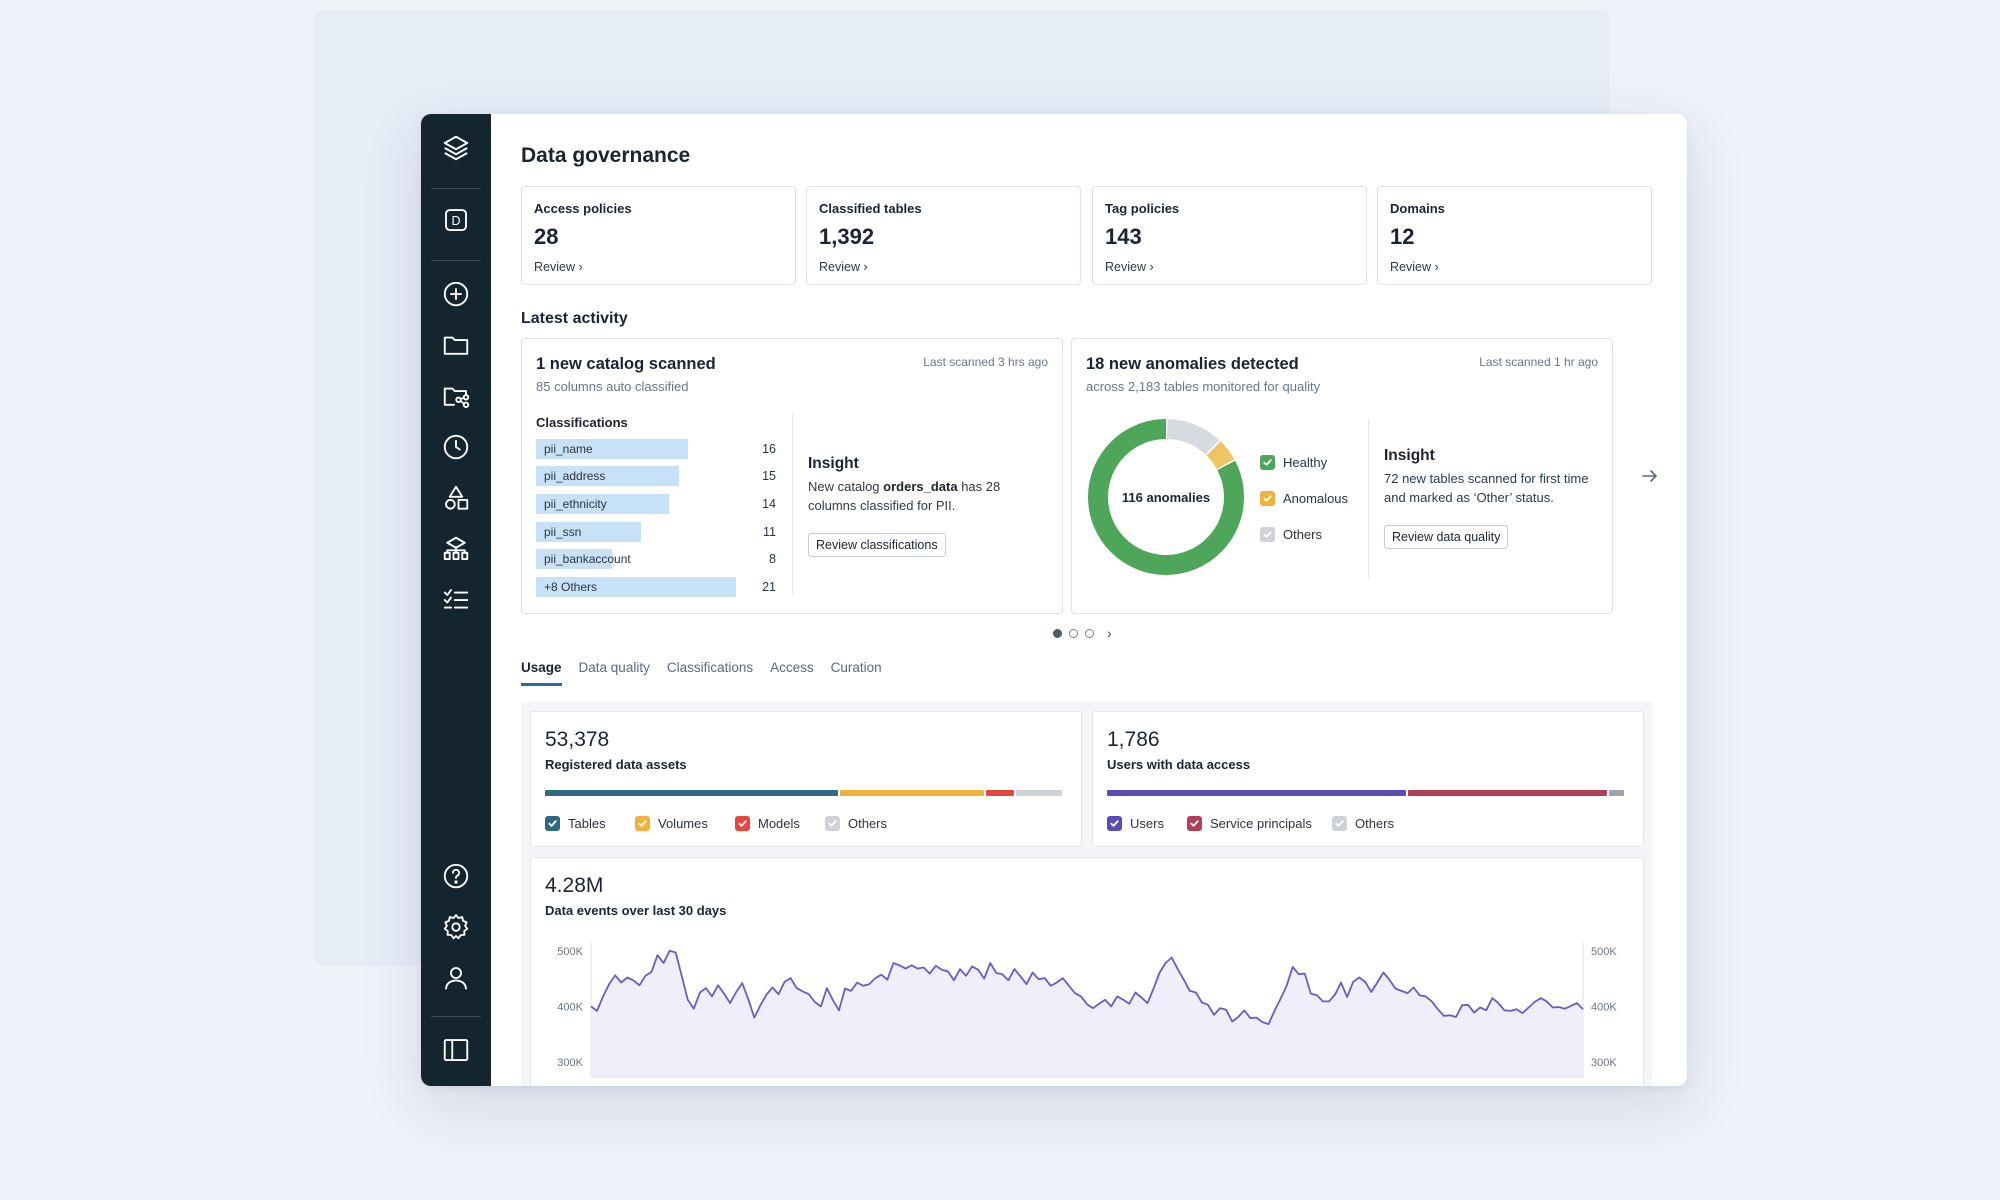  What do you see at coordinates (456, 294) in the screenshot?
I see `add-circle-icon` at bounding box center [456, 294].